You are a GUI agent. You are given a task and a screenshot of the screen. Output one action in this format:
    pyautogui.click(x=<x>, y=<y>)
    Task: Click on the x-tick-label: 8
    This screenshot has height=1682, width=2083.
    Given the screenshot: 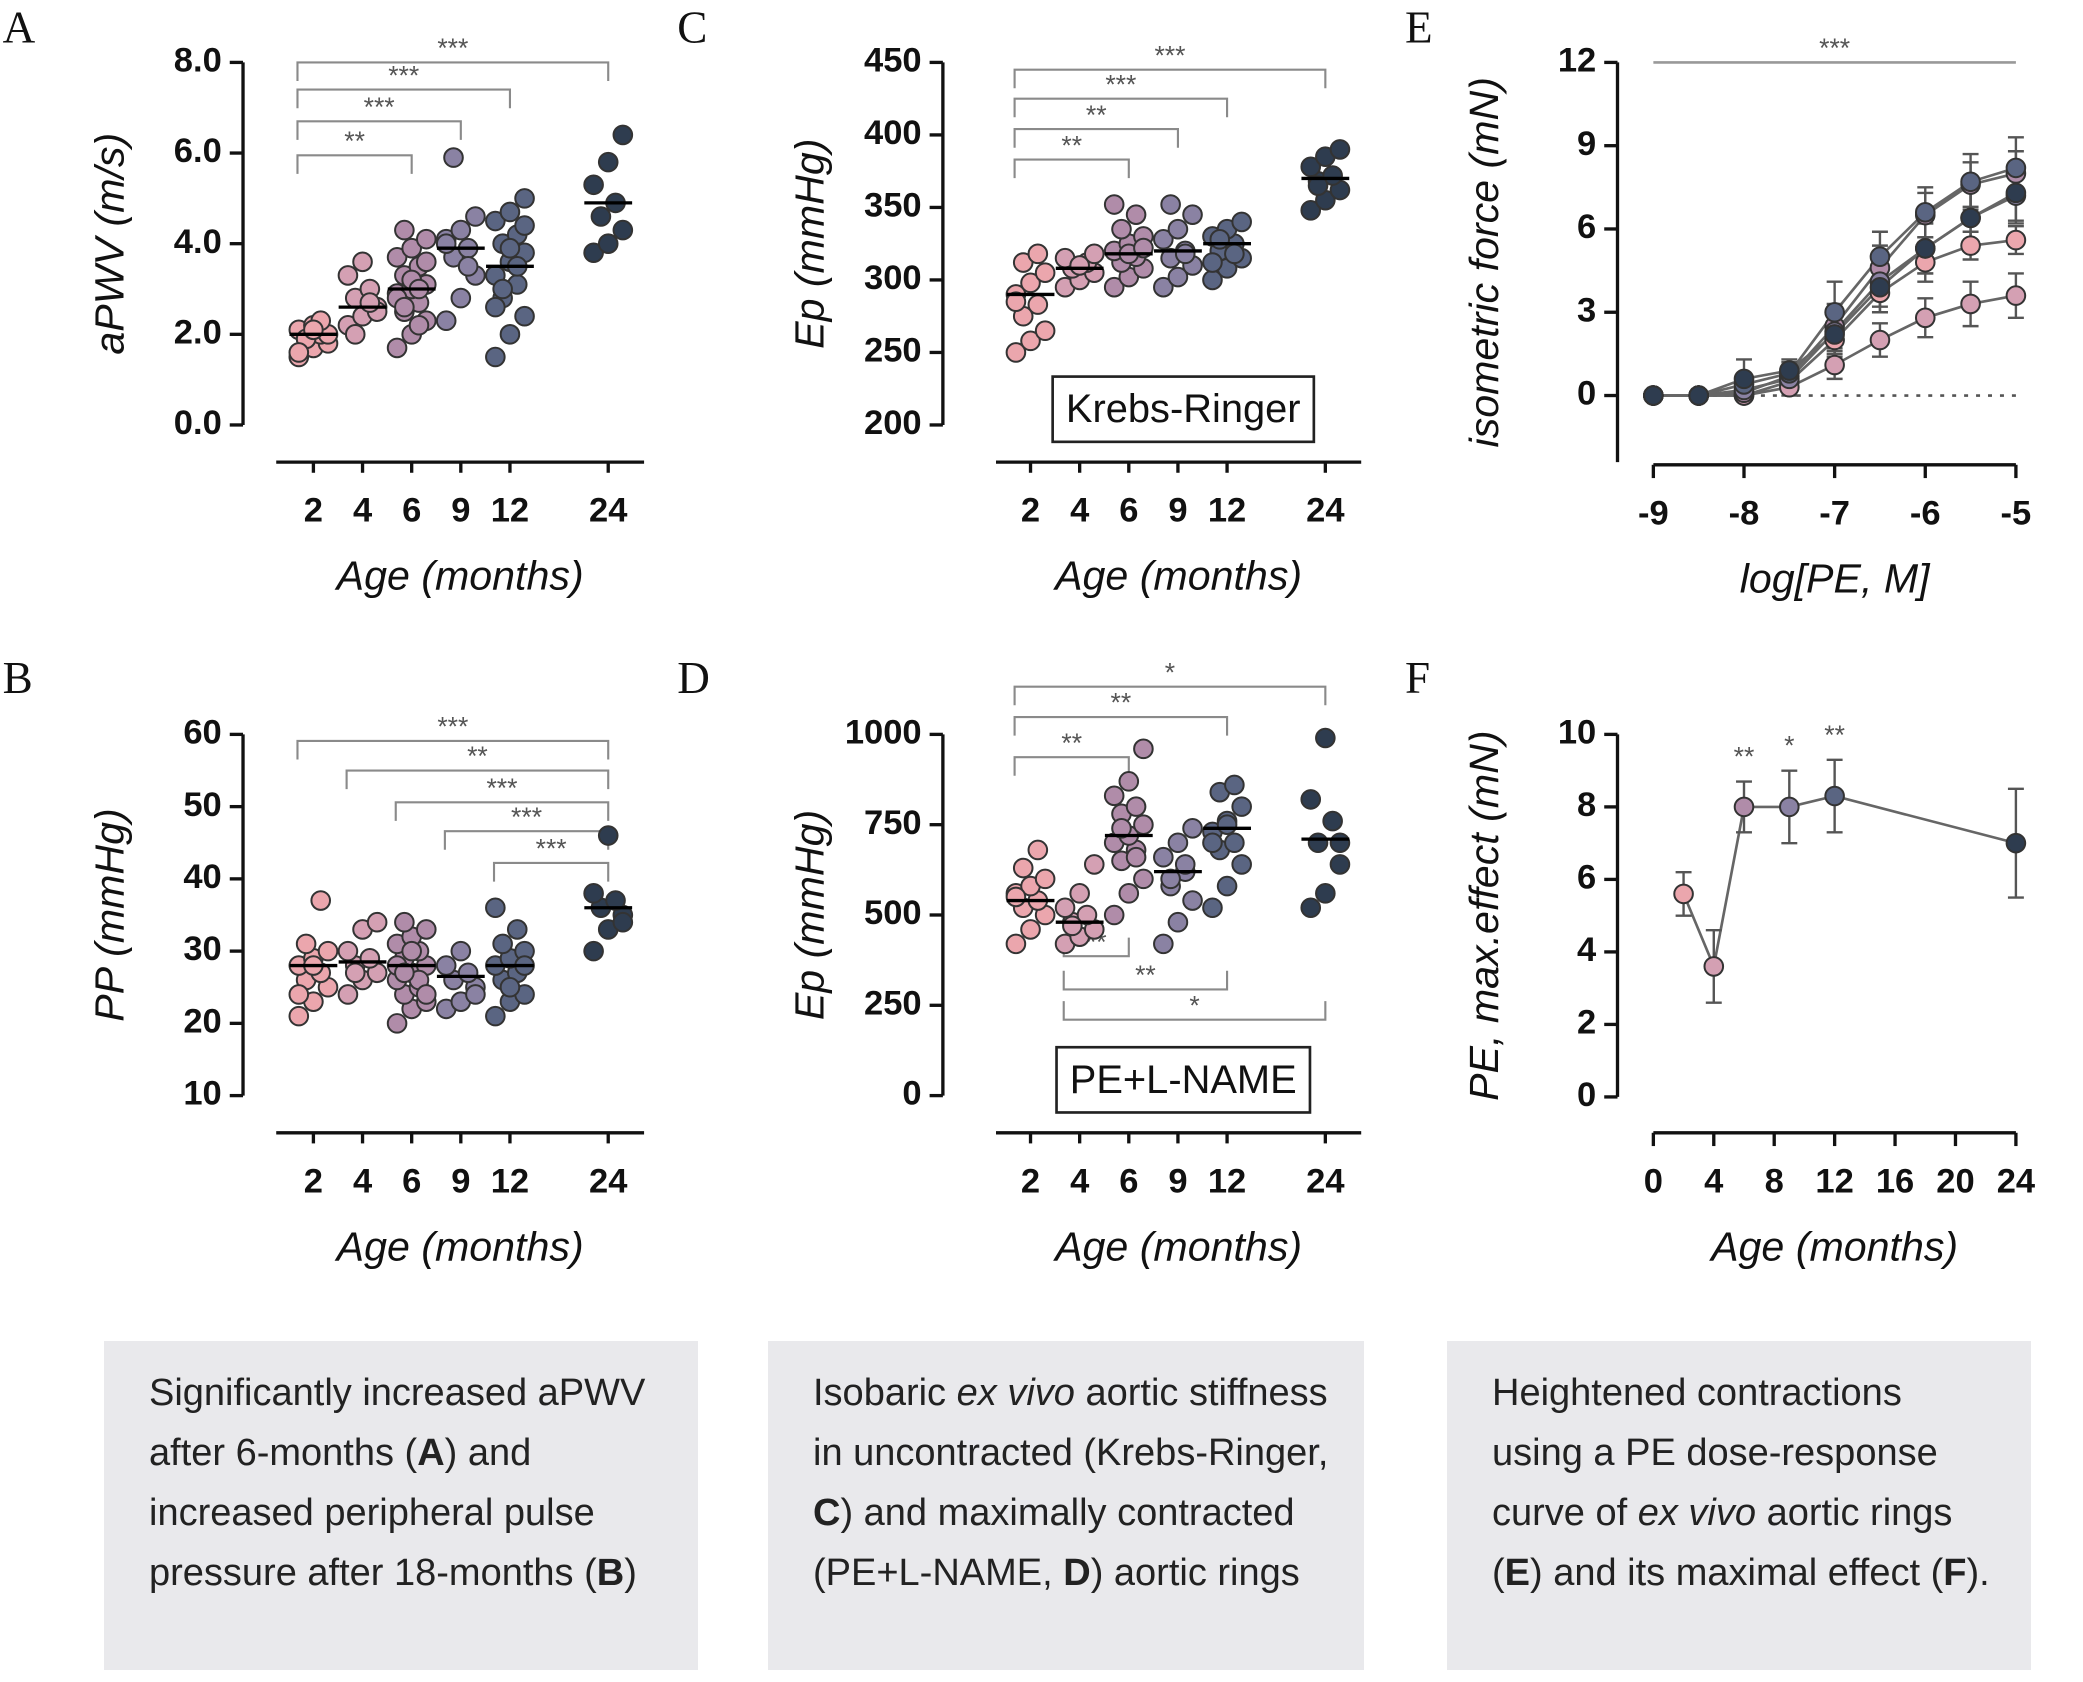 What is the action you would take?
    pyautogui.click(x=1774, y=1181)
    